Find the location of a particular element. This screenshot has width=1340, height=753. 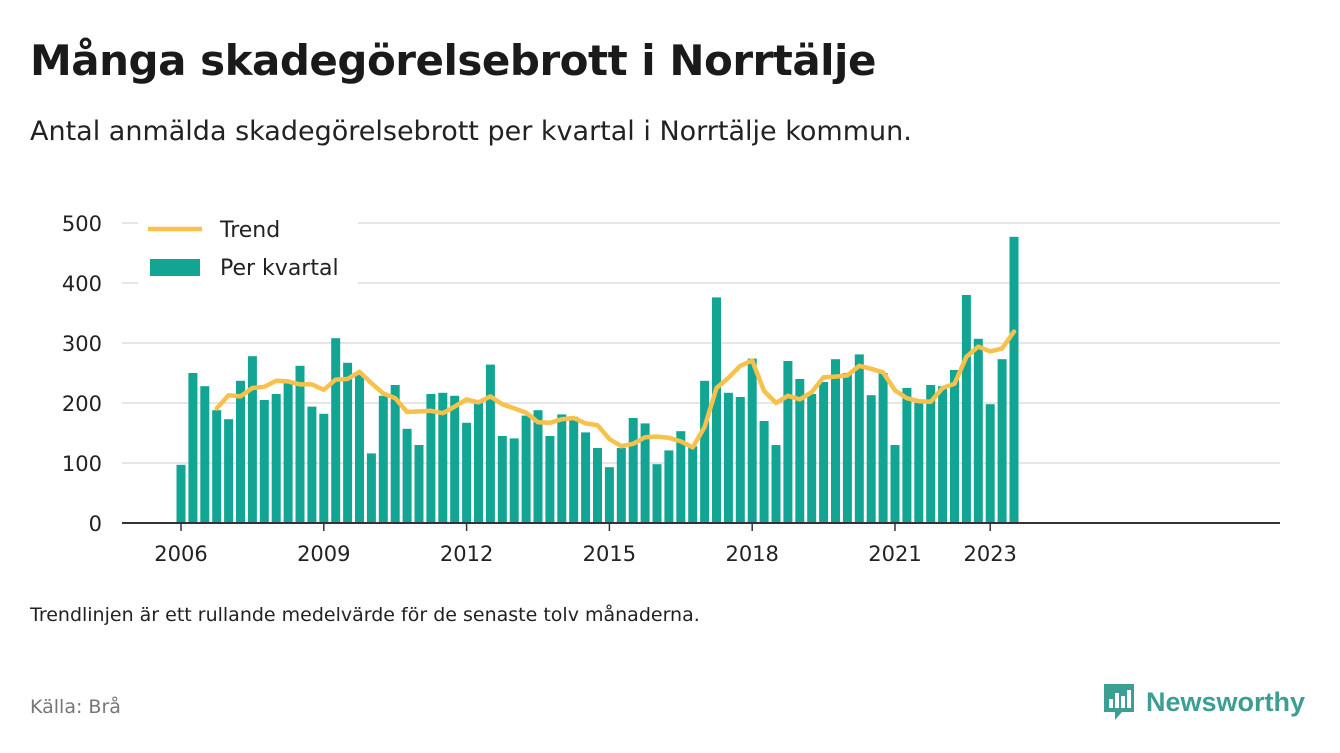

chart-title: Många skadegörelsebrott i Norrtälje is located at coordinates (453, 60).